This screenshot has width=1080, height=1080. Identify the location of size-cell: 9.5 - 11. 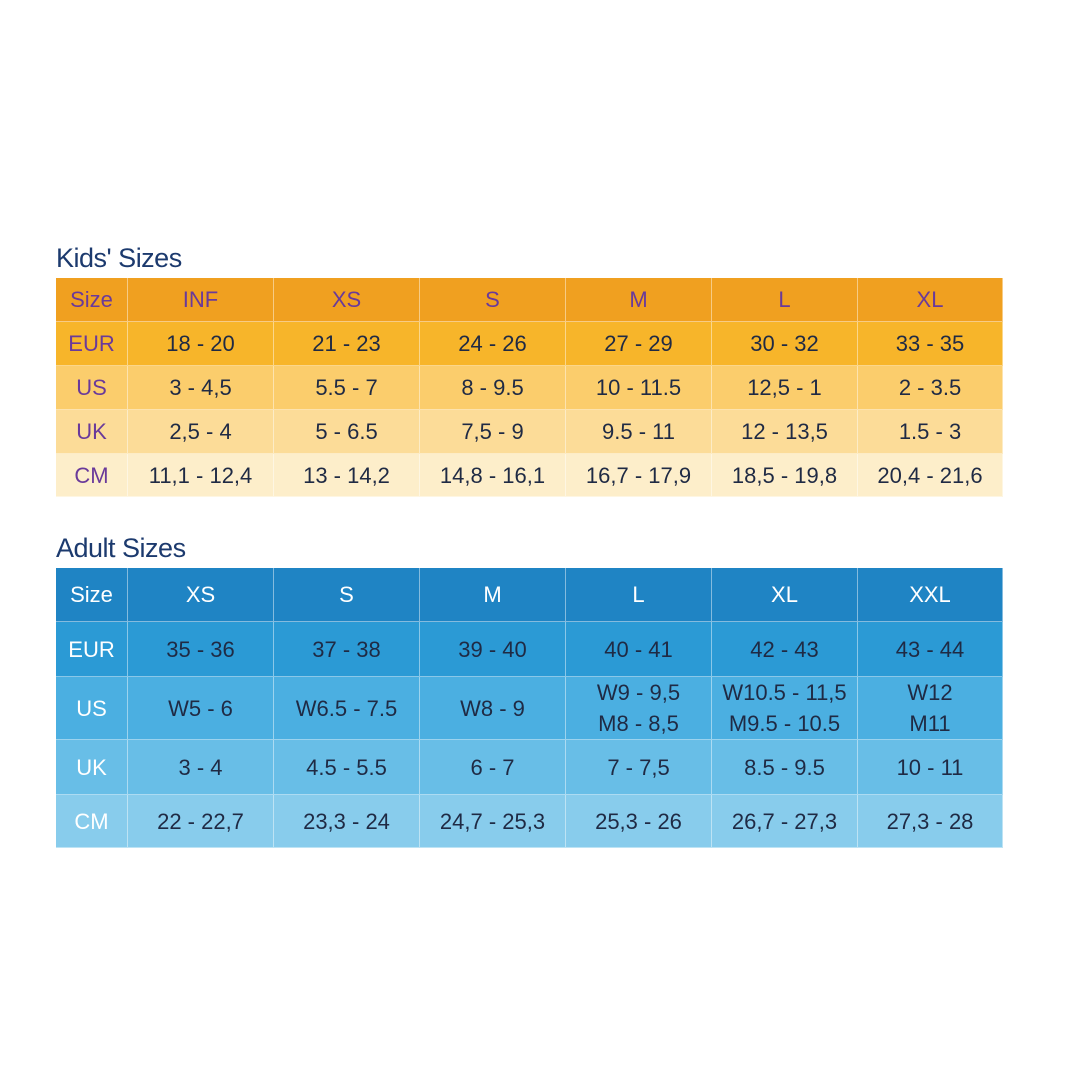
(639, 432).